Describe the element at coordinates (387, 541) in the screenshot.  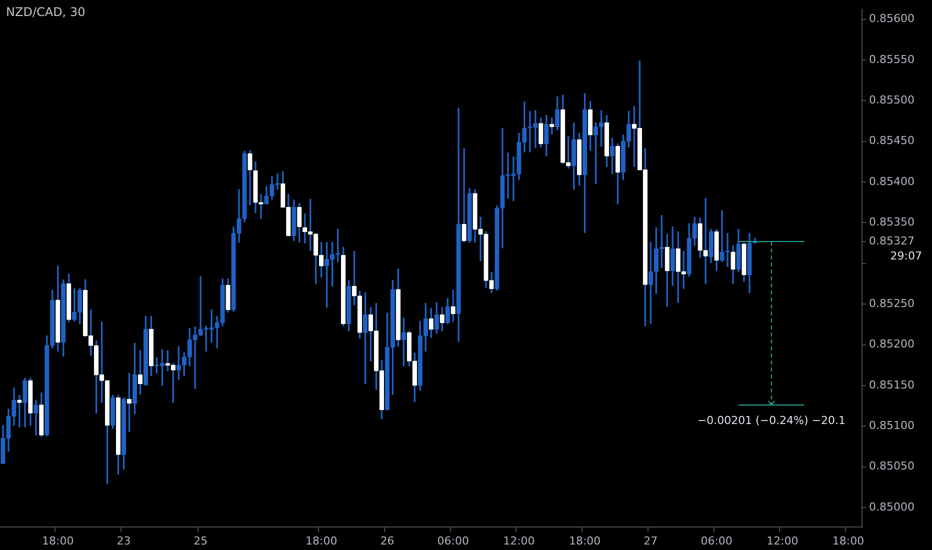
I see `x-tick-label: 26` at that location.